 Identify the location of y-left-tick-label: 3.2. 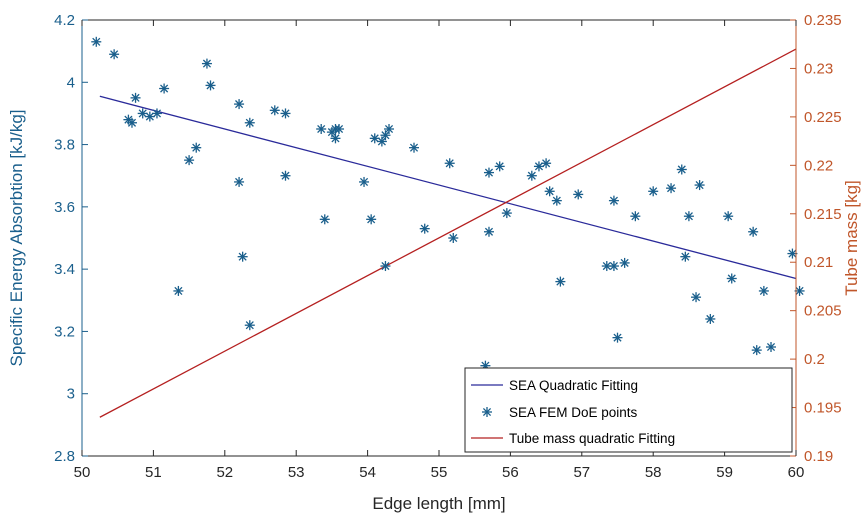
(64, 331).